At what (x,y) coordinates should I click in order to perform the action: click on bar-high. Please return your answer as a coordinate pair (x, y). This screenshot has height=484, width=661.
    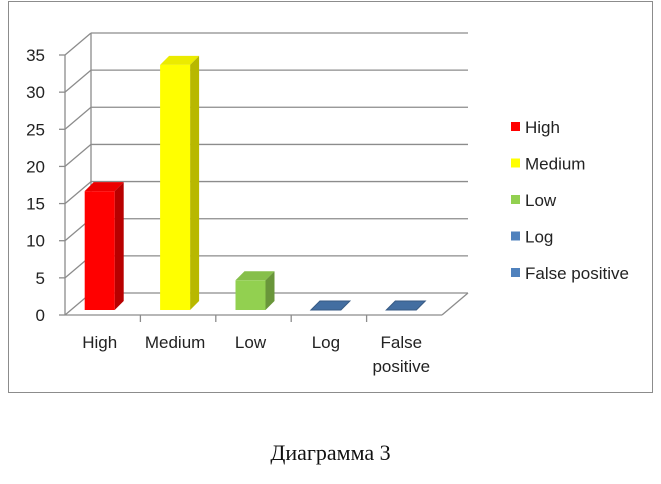
    Looking at the image, I should click on (99, 250).